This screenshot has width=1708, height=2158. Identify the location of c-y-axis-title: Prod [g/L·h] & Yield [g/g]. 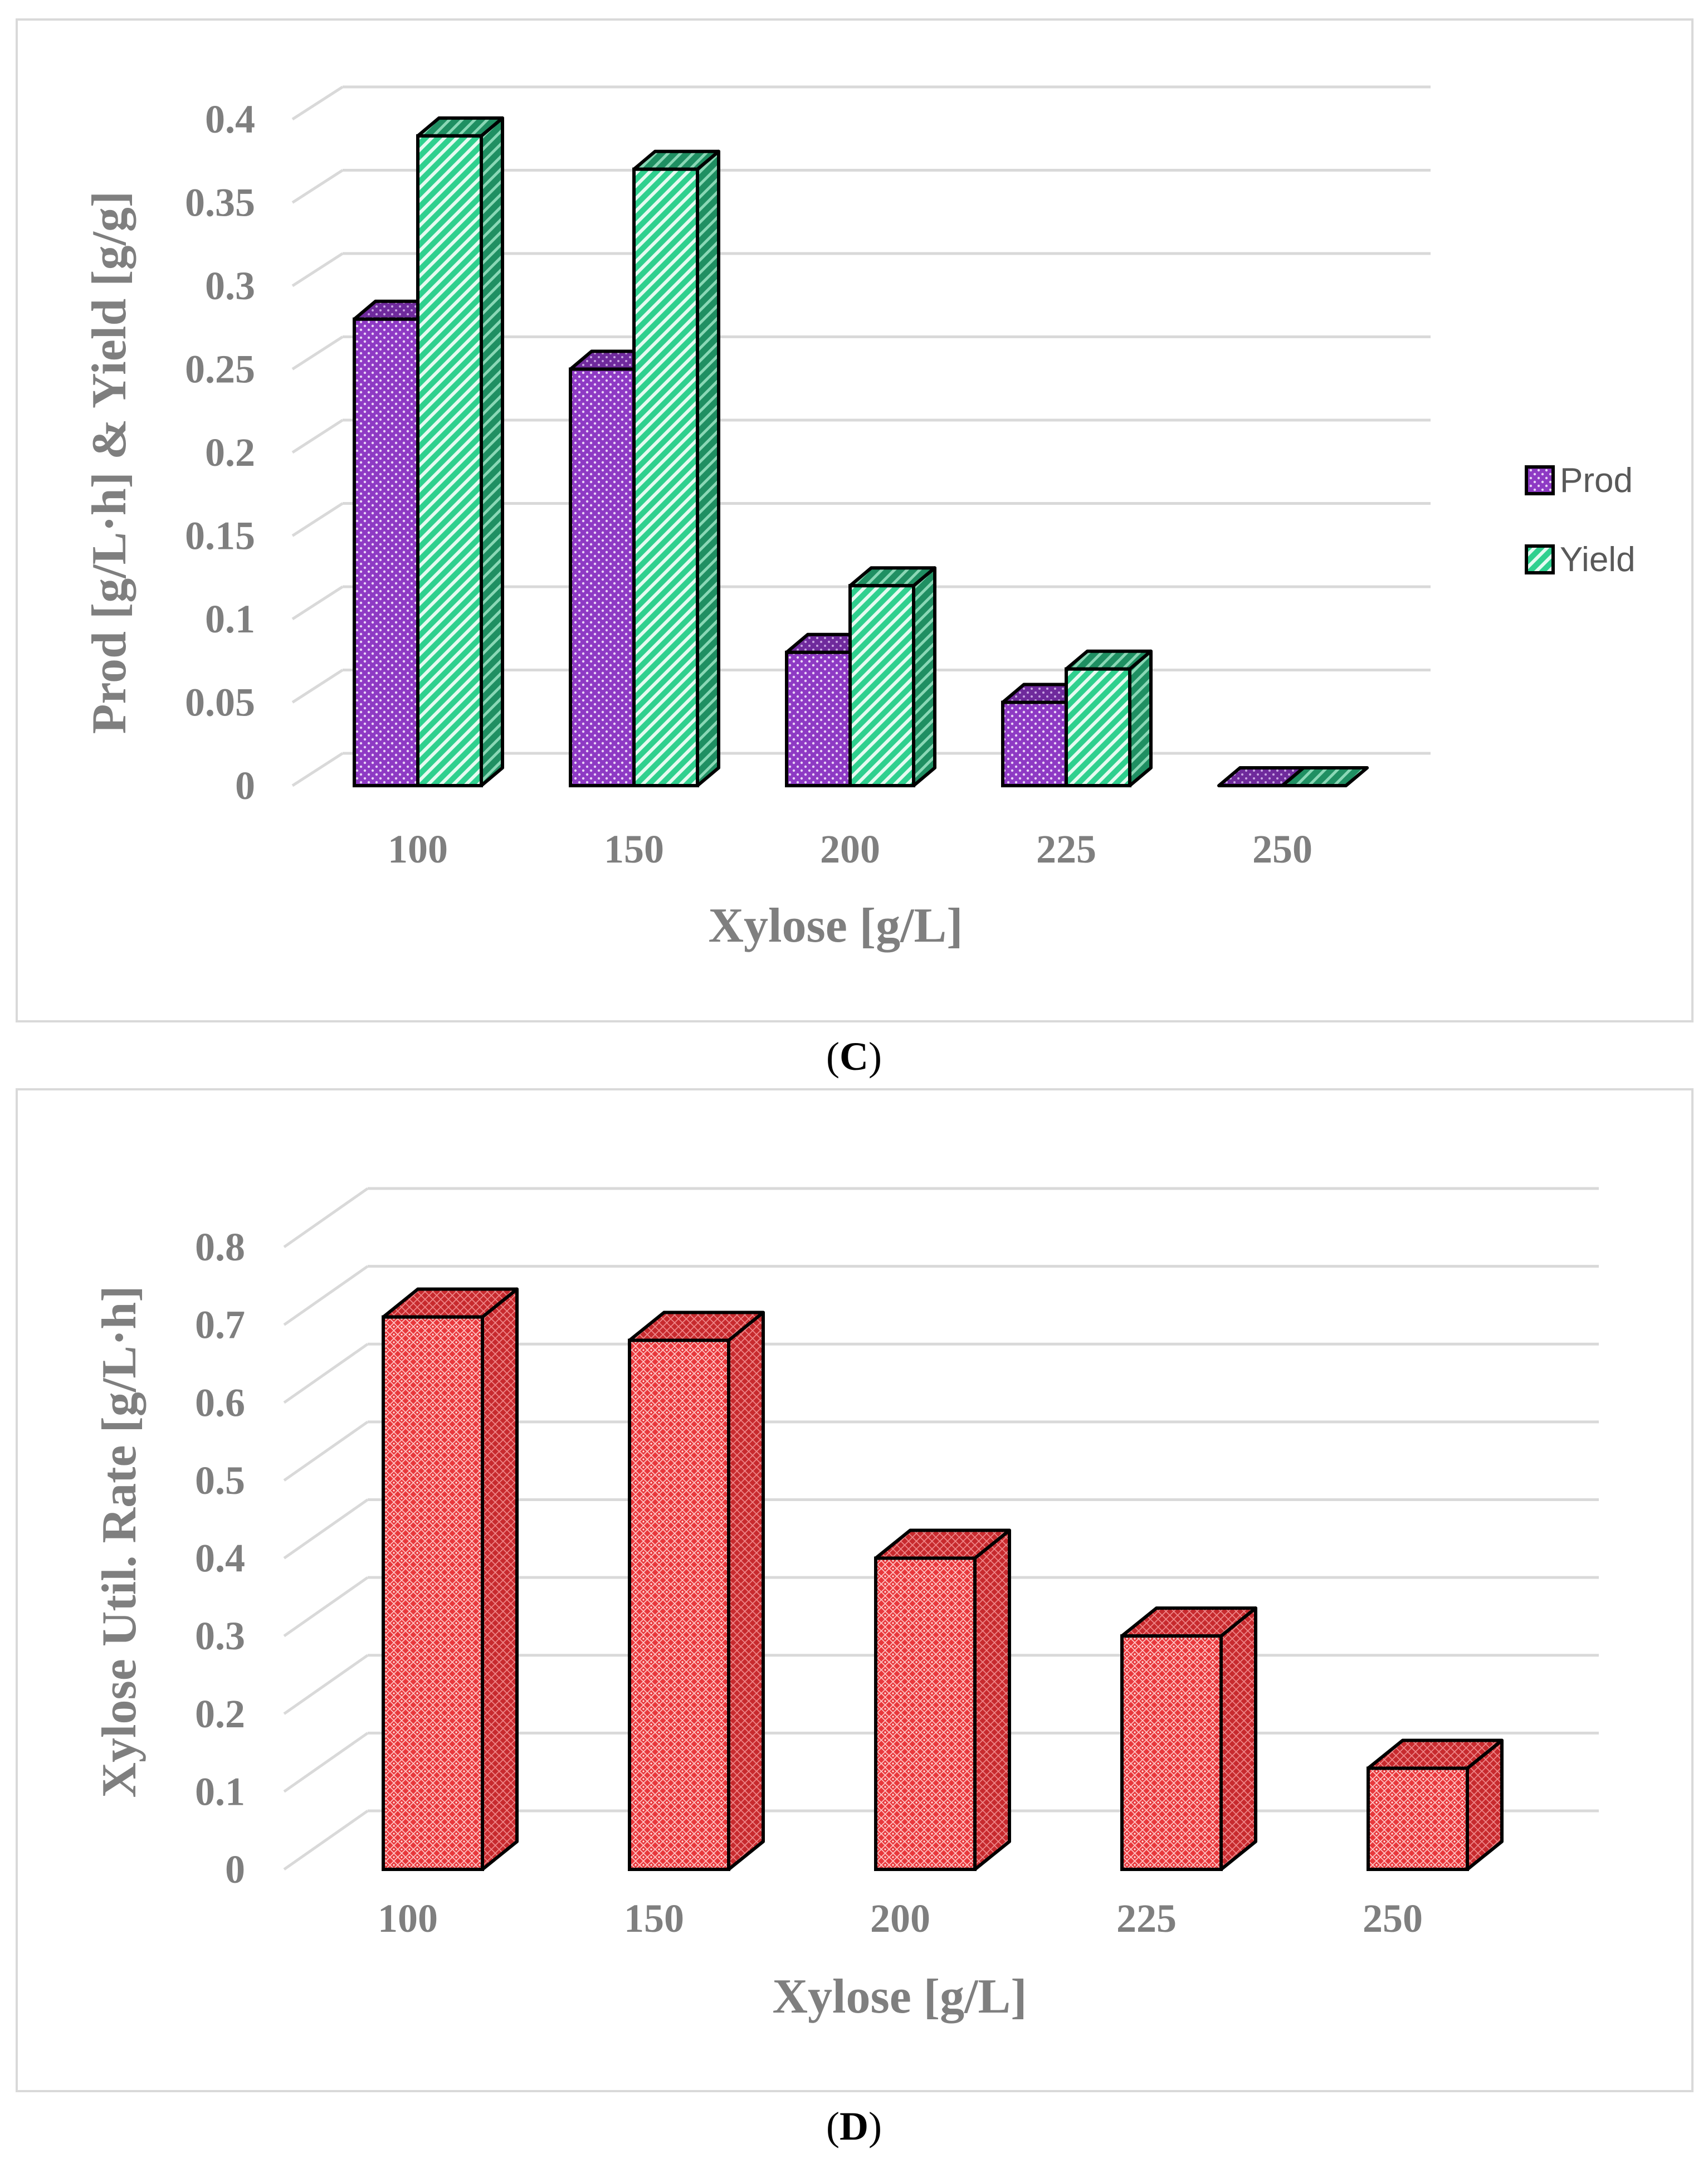
(109, 462).